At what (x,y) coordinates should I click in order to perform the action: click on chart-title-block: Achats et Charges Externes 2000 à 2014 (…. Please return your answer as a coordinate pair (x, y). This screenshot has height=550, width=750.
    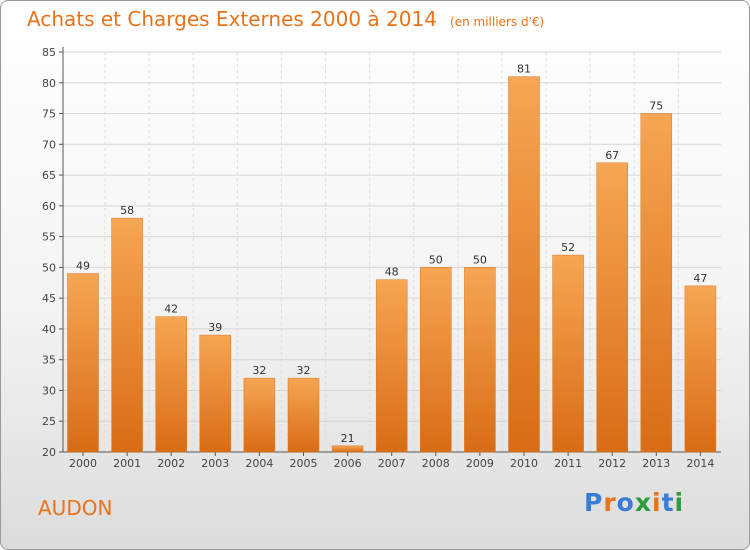
    Looking at the image, I should click on (285, 19).